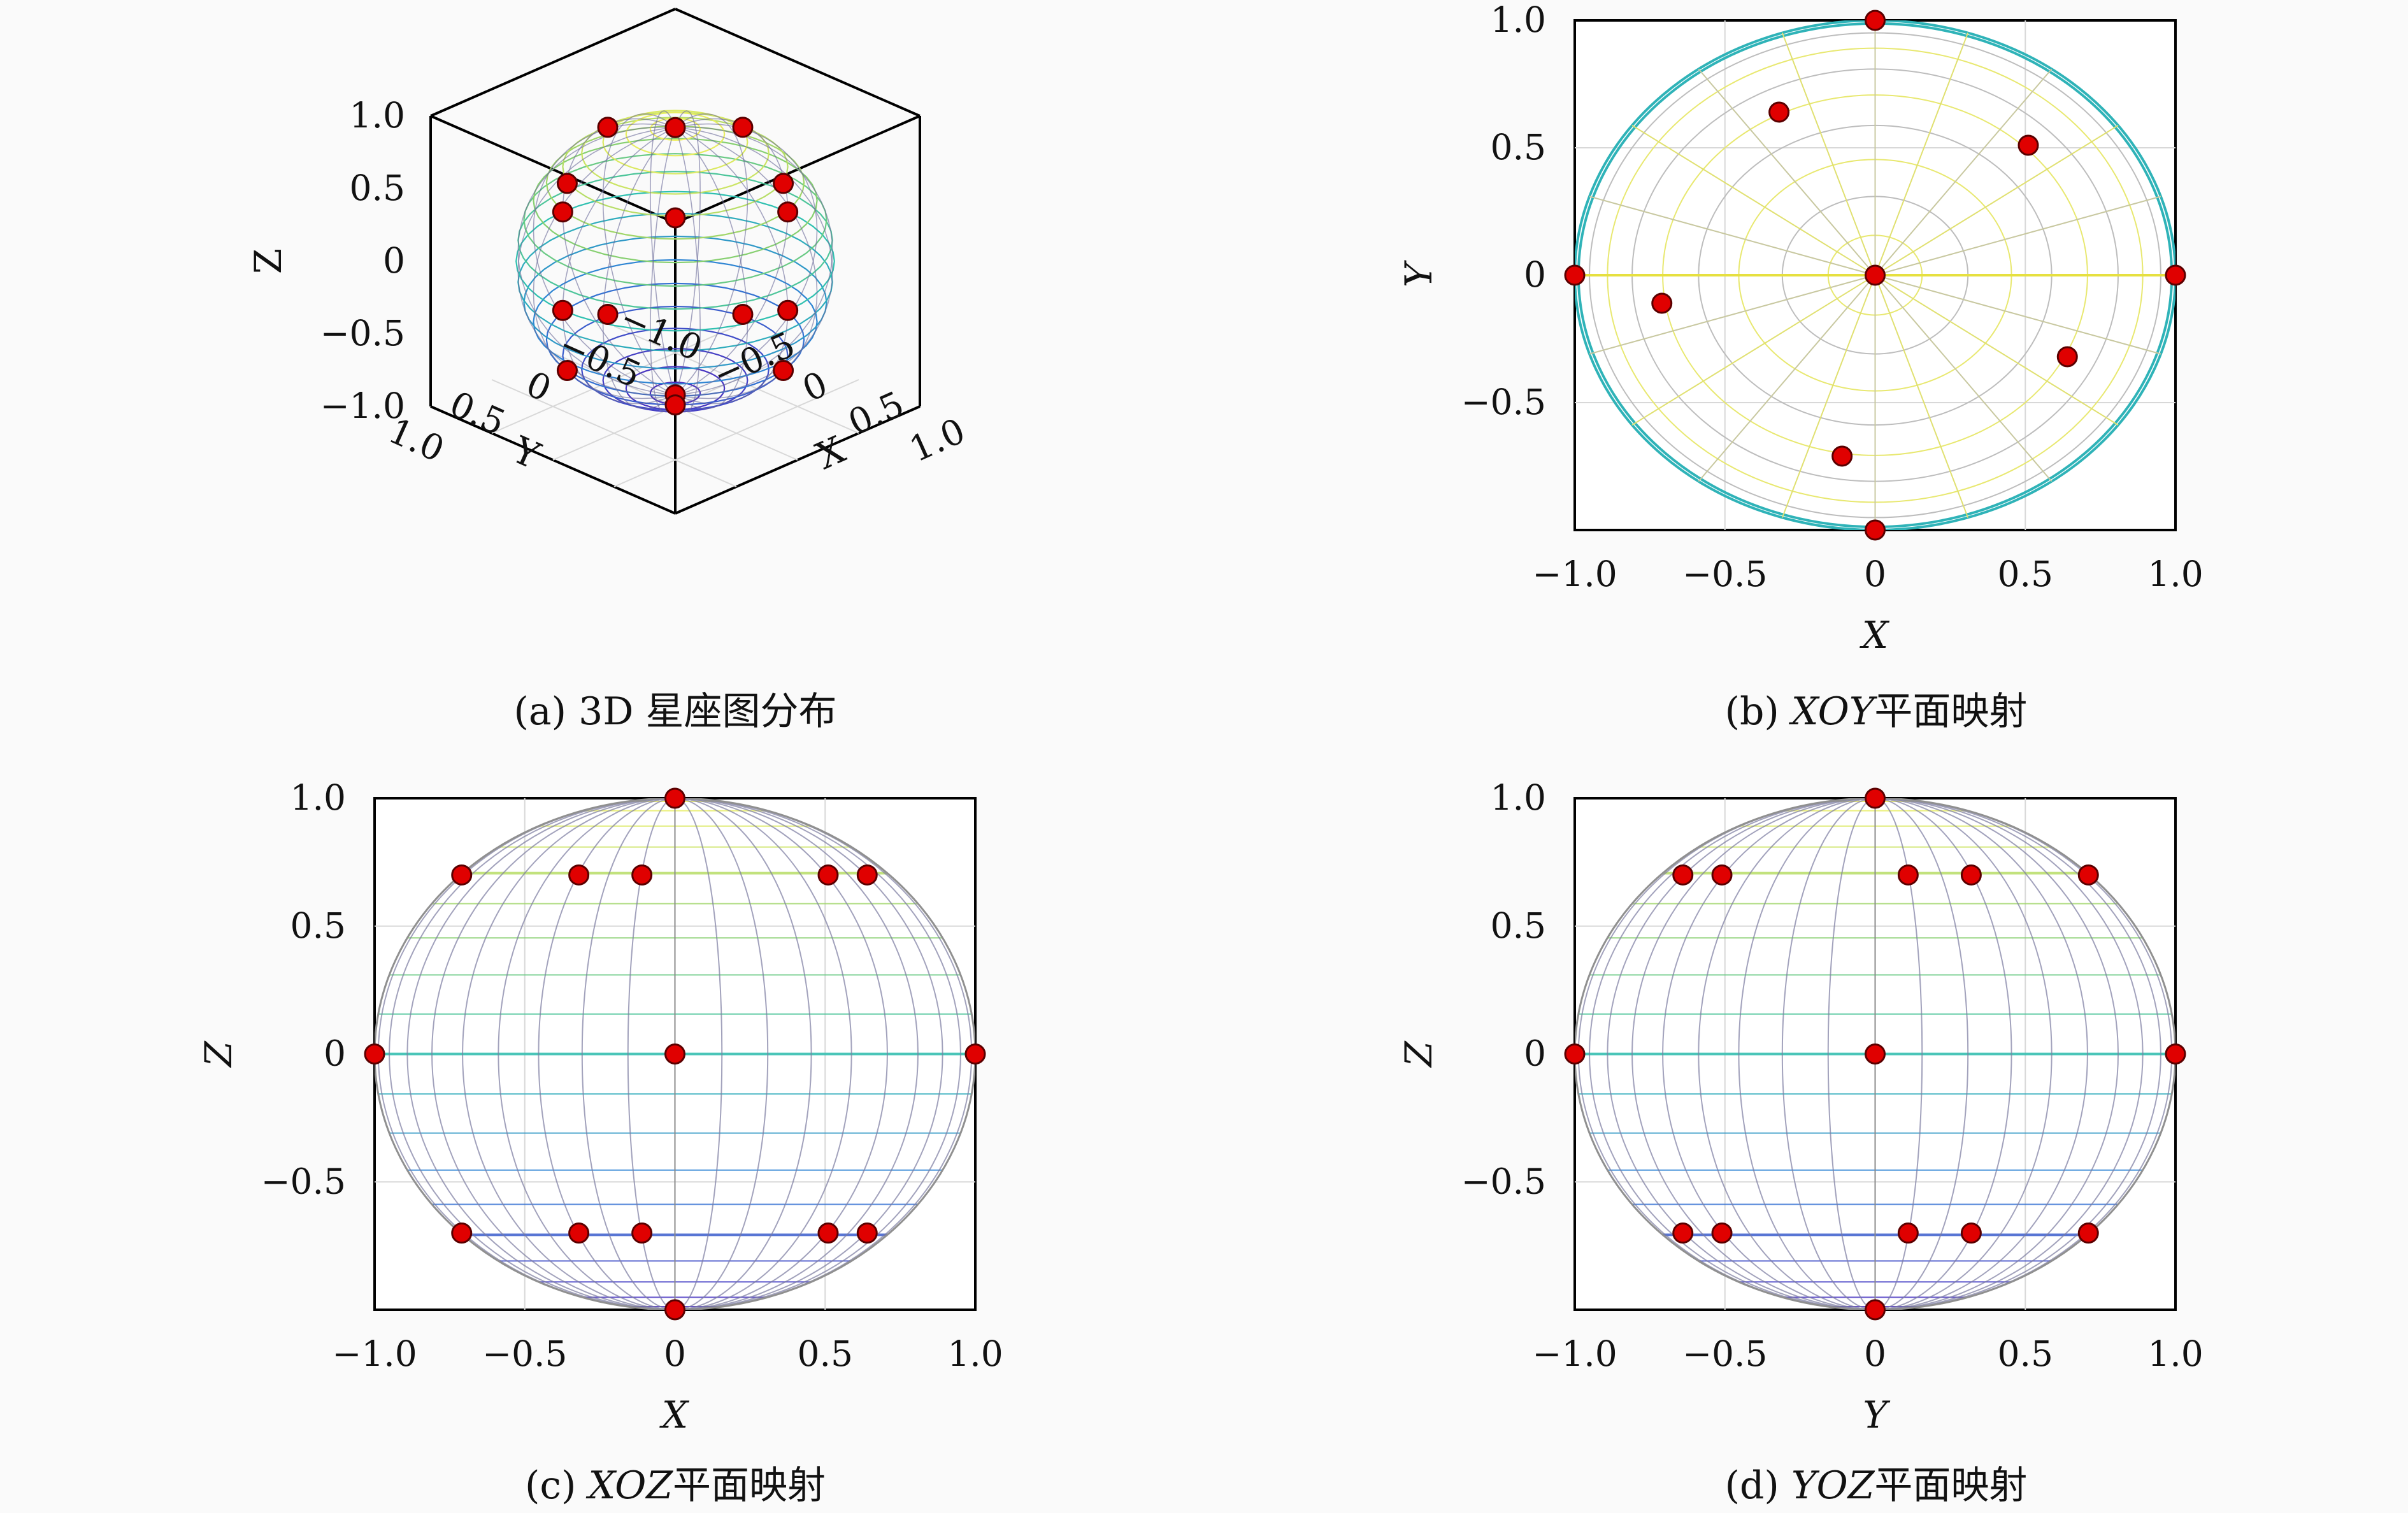 This screenshot has height=1513, width=2408. What do you see at coordinates (1758, 1485) in the screenshot?
I see `panel-d-caption-prefix: (d)` at bounding box center [1758, 1485].